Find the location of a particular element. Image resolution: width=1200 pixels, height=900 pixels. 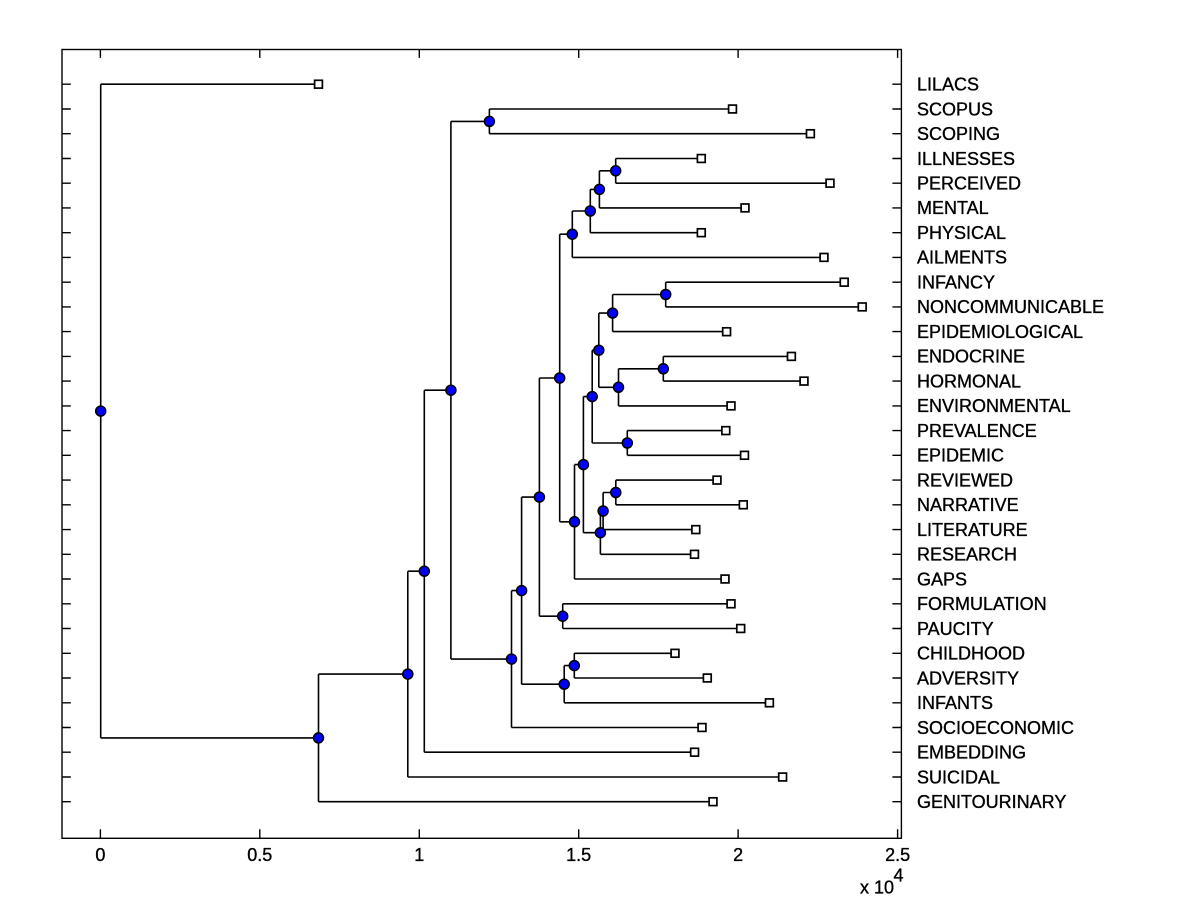

svg-text: MENTAL is located at coordinates (953, 208).